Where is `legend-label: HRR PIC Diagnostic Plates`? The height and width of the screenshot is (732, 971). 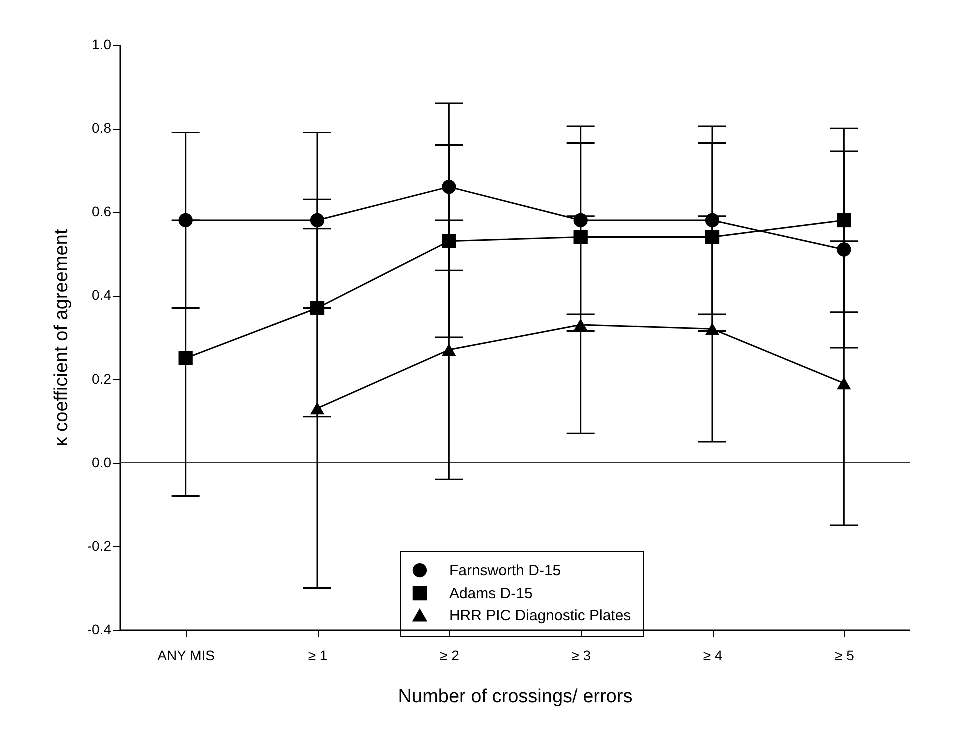
legend-label: HRR PIC Diagnostic Plates is located at coordinates (540, 616).